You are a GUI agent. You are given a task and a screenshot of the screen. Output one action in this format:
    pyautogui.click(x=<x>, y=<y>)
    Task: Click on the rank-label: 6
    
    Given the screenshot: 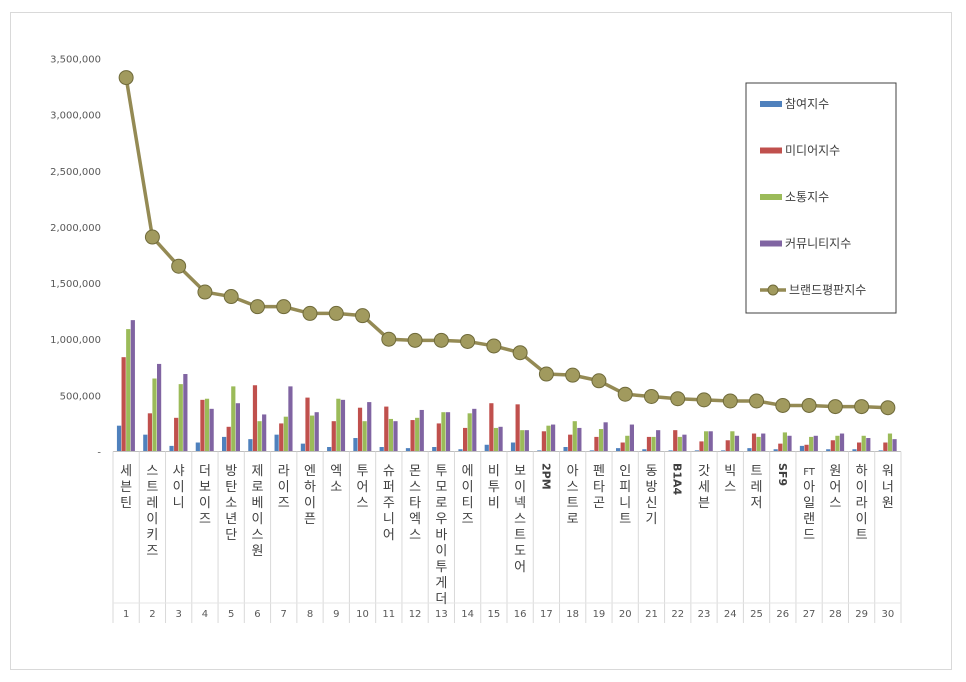 What is the action you would take?
    pyautogui.click(x=257, y=614)
    